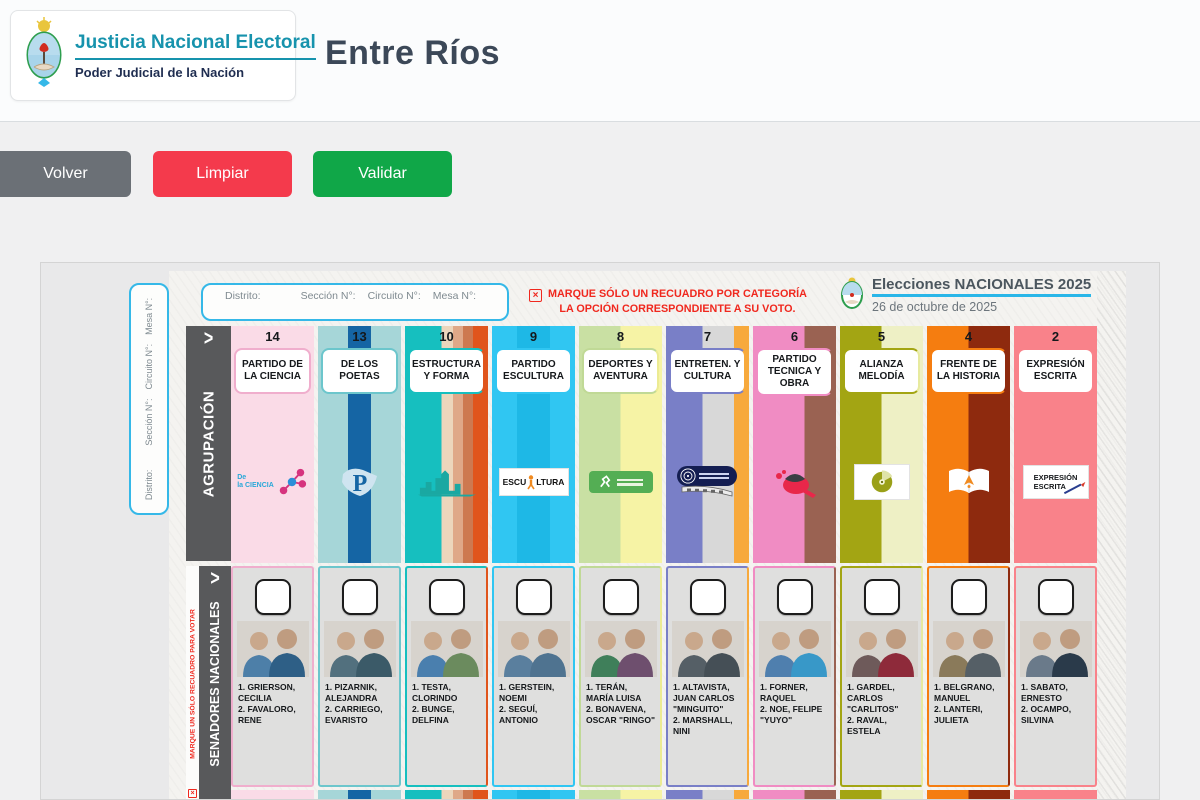  What do you see at coordinates (1055, 482) in the screenshot?
I see `party-logo-expresion: EXPRESIÓN ESCRITA` at bounding box center [1055, 482].